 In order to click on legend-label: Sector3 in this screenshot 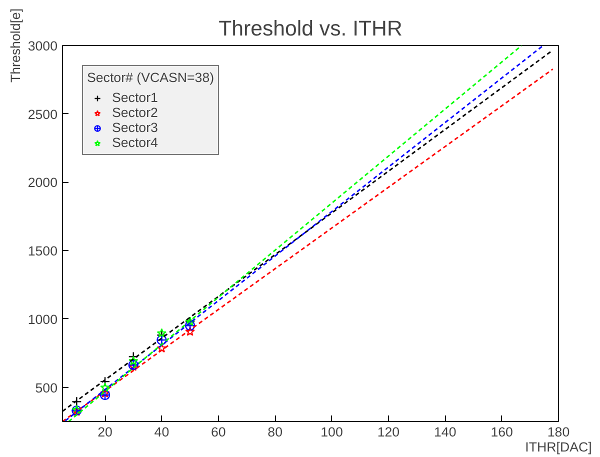, I will do `click(135, 127)`.